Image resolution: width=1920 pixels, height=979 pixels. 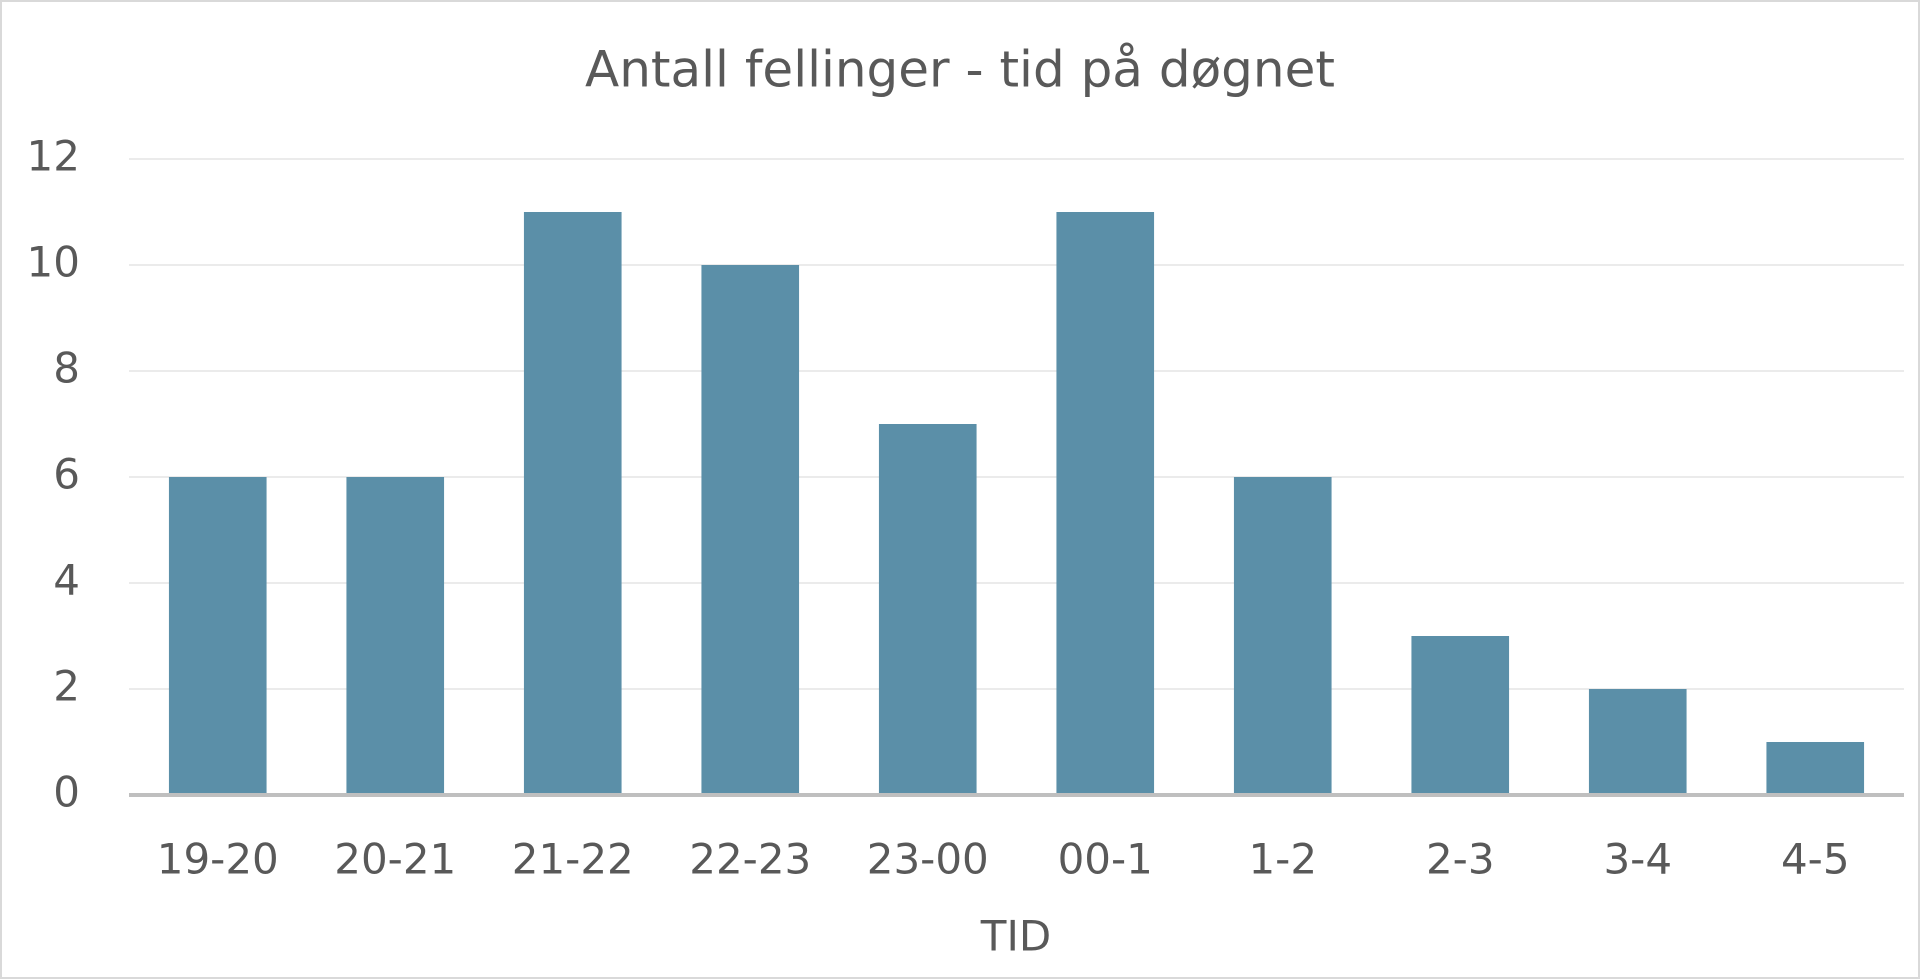 What do you see at coordinates (1282, 859) in the screenshot?
I see `x-tick-label: 1-2` at bounding box center [1282, 859].